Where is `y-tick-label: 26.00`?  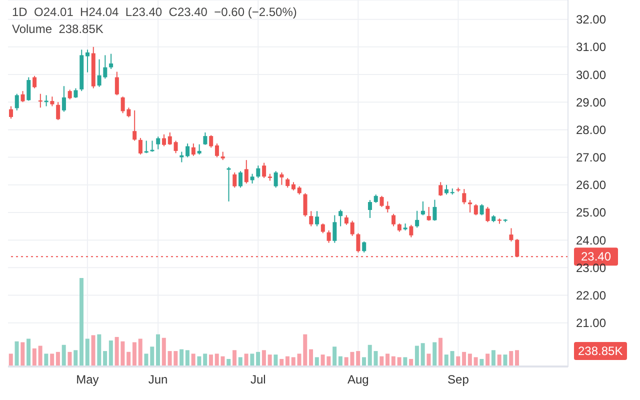
y-tick-label: 26.00 is located at coordinates (591, 185).